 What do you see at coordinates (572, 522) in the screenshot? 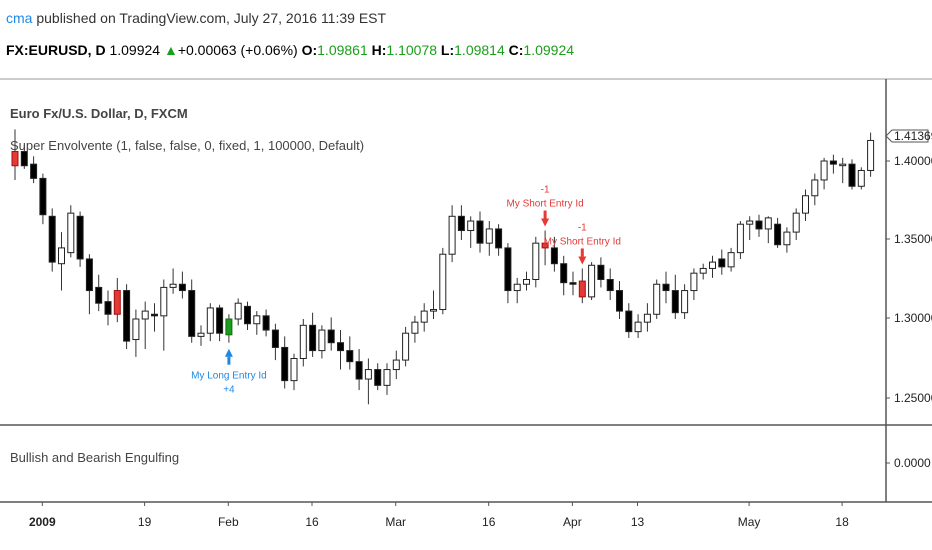
I see `x-tick-label: Apr` at bounding box center [572, 522].